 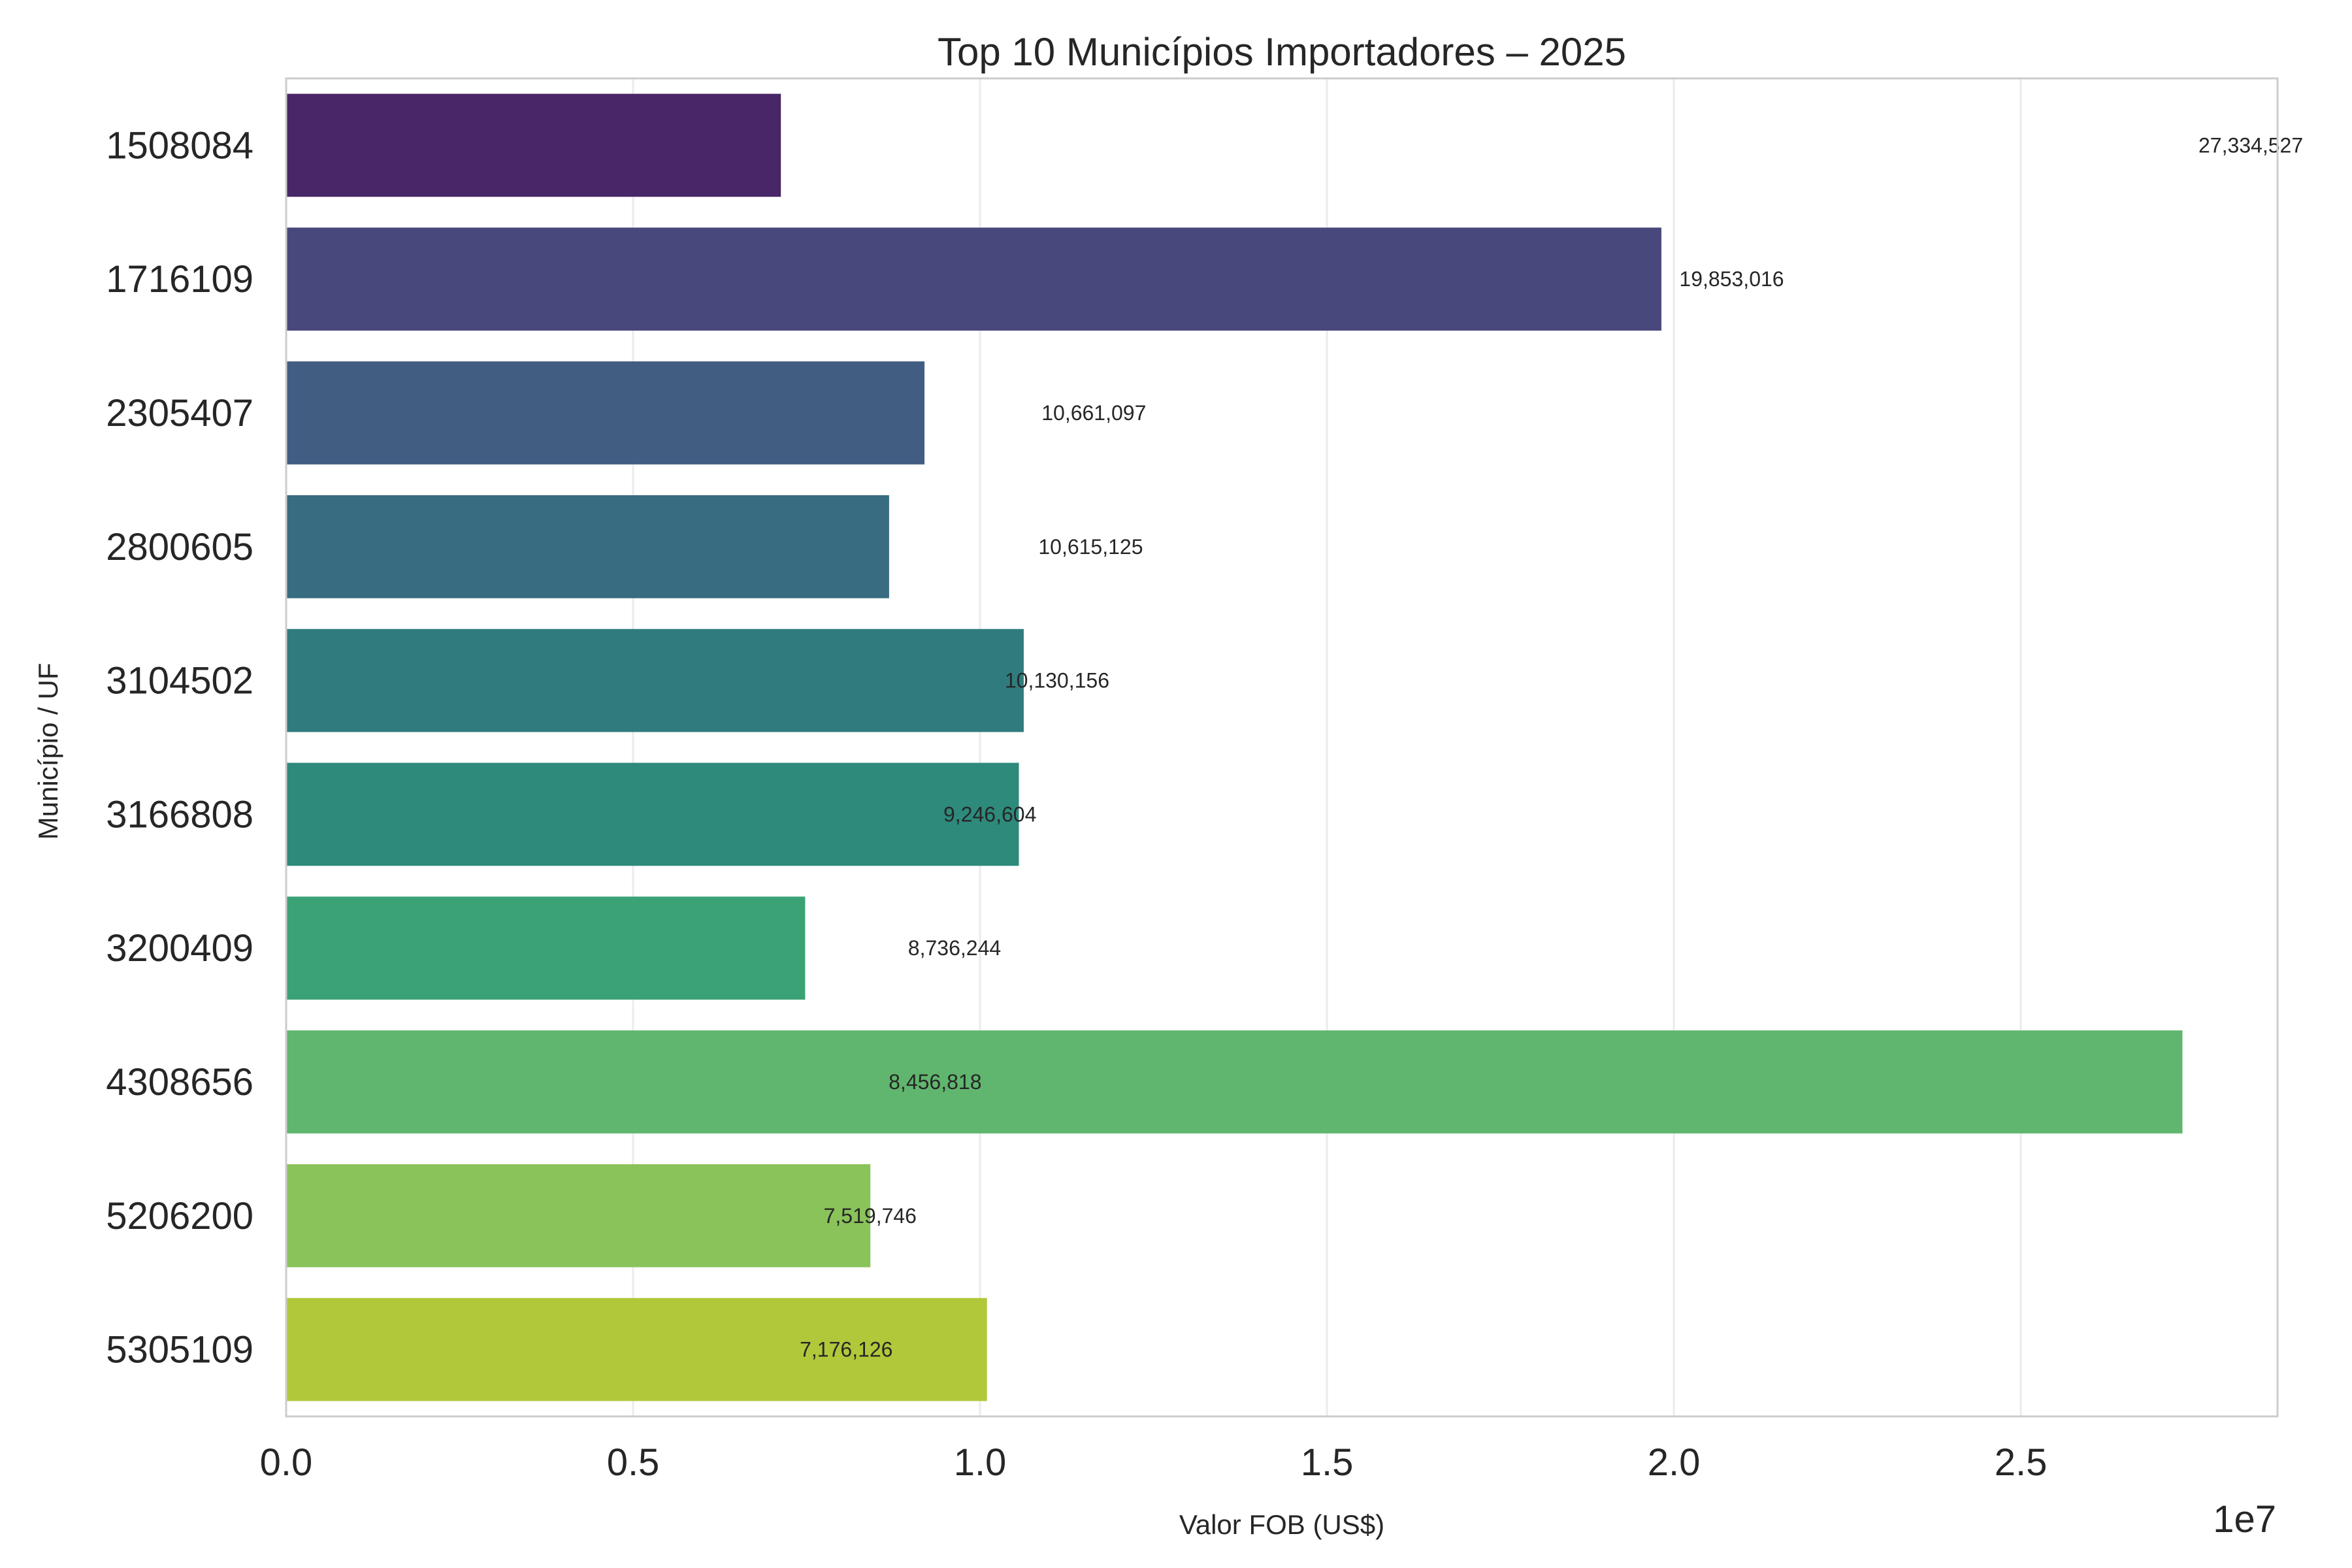 What do you see at coordinates (179, 681) in the screenshot?
I see `y-tick-label: 3104502` at bounding box center [179, 681].